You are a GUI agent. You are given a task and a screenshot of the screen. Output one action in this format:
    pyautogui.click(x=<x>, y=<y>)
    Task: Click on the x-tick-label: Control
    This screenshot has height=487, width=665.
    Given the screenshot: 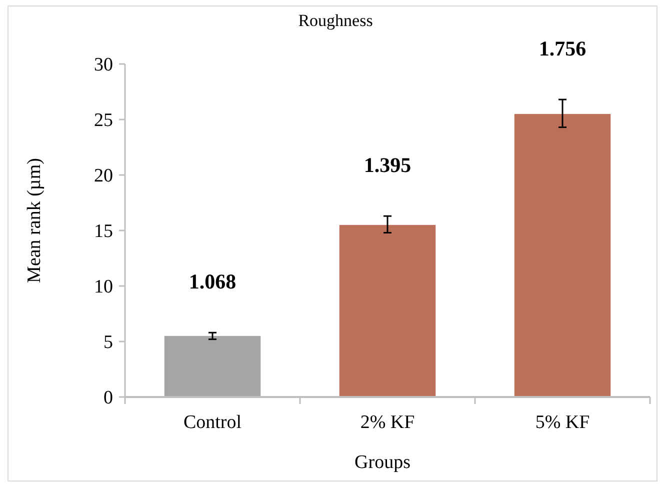 What is the action you would take?
    pyautogui.click(x=212, y=422)
    